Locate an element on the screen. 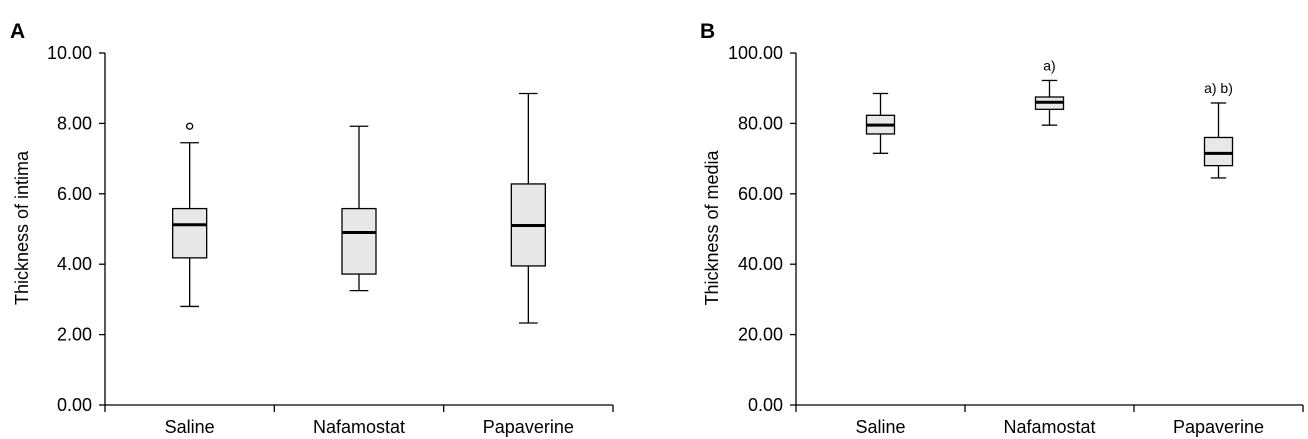  y-tick-label: 40.00 is located at coordinates (760, 264).